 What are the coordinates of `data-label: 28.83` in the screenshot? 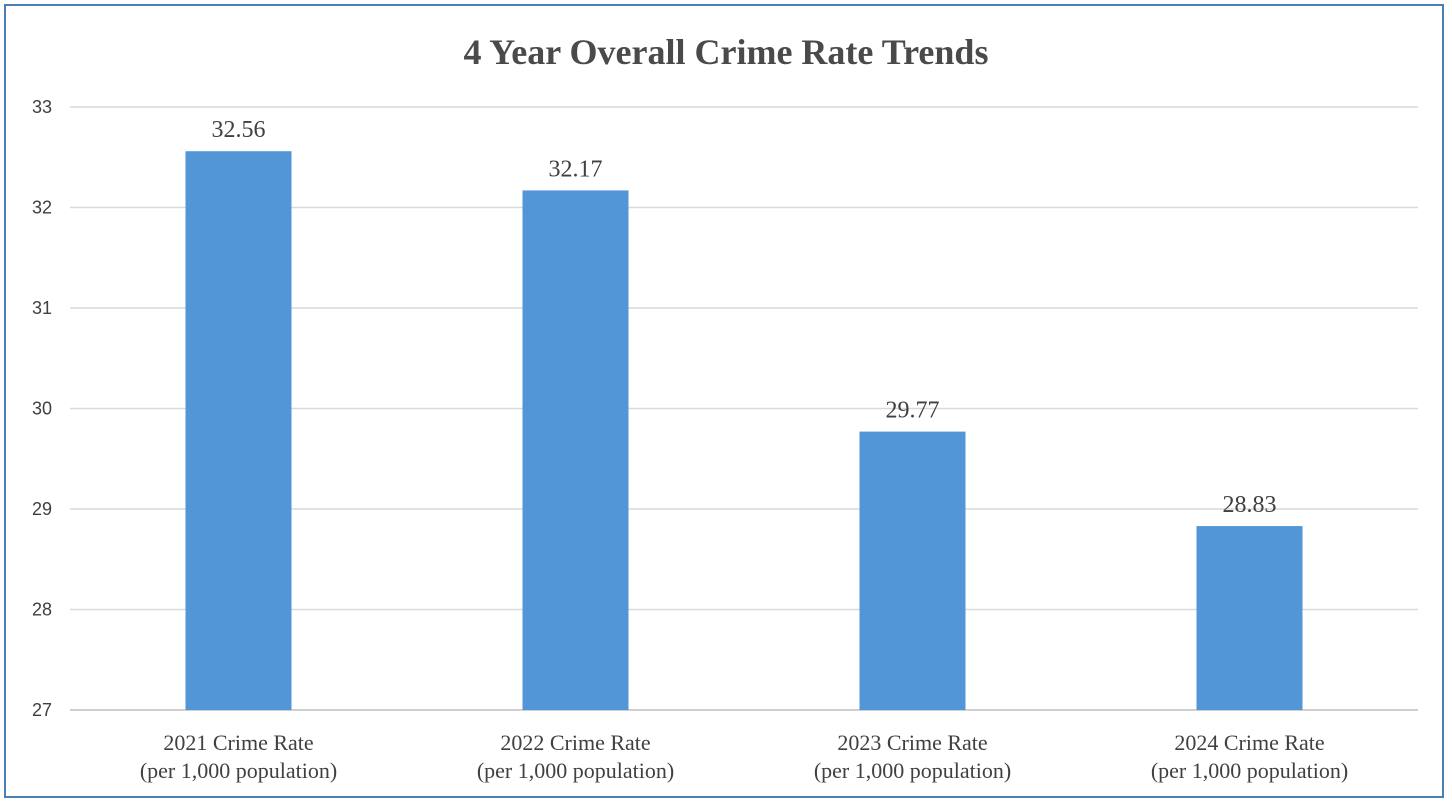 It's located at (1250, 505).